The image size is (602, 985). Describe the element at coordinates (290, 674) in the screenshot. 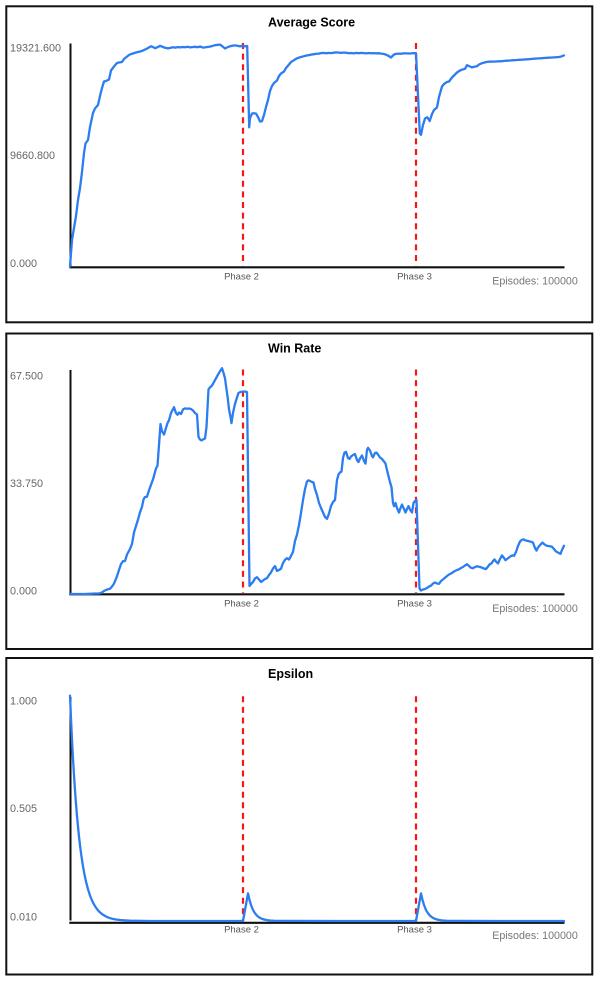

I see `svg-text: Epsilon` at that location.